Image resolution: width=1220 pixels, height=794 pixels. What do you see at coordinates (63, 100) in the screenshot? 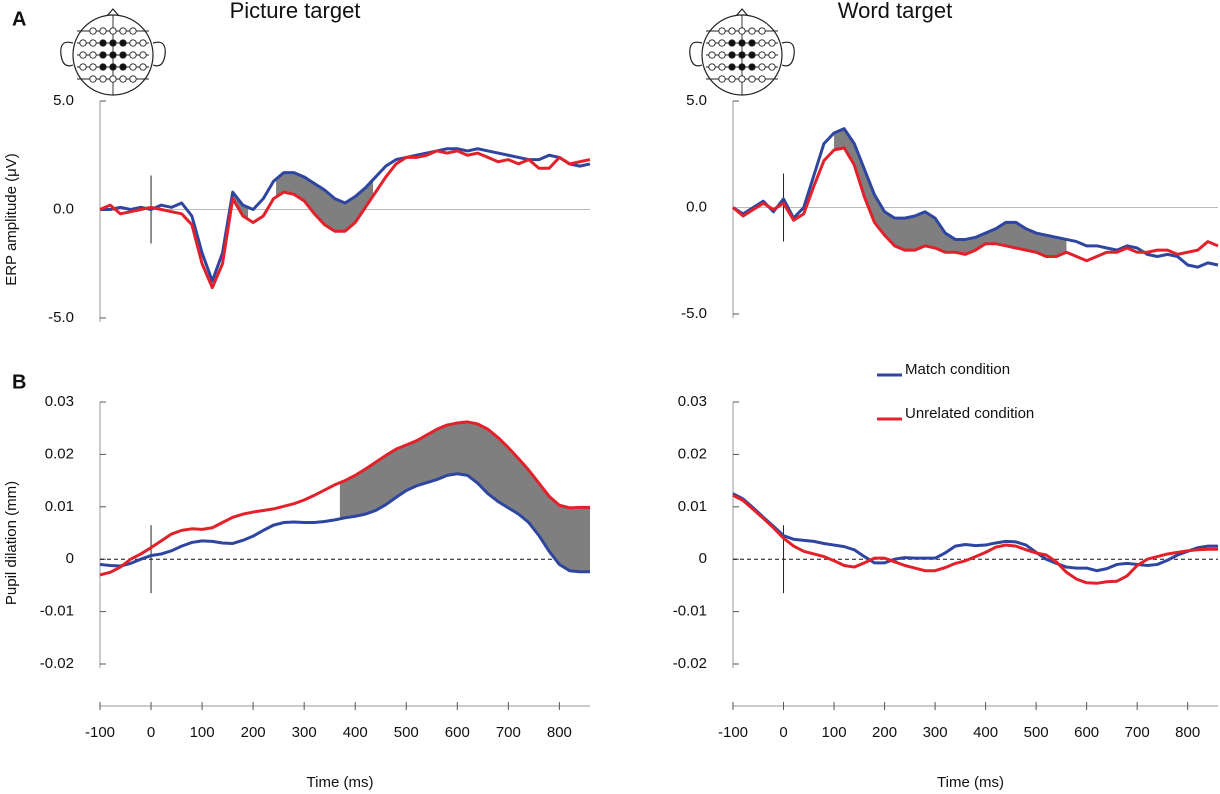
I see `y-tick-label: 5.0` at bounding box center [63, 100].